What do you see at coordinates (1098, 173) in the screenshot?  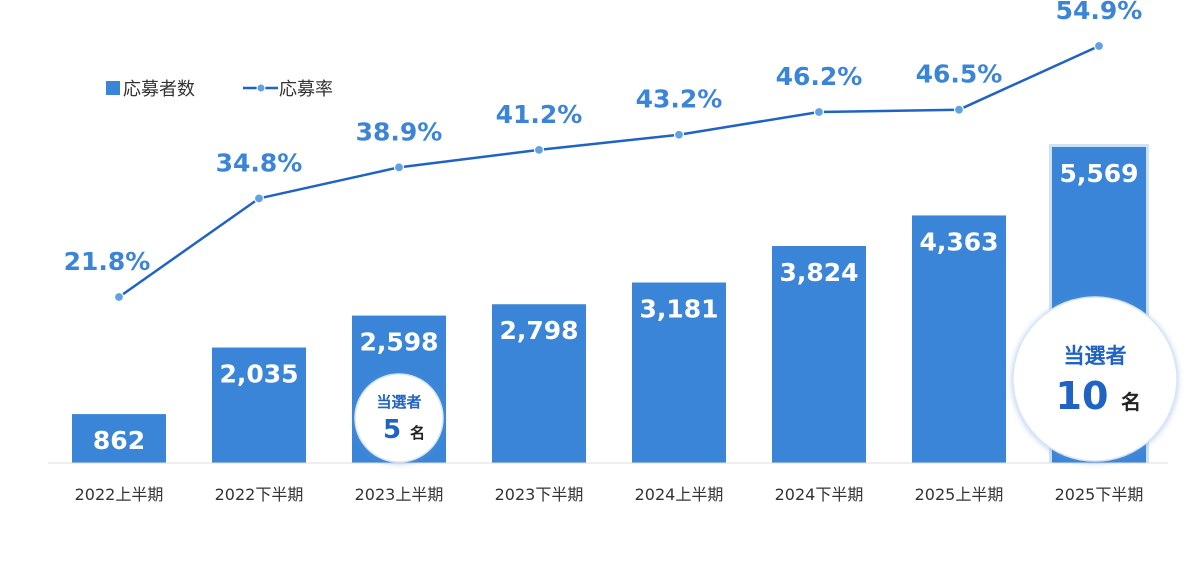 I see `bar-value-label: 5,569` at bounding box center [1098, 173].